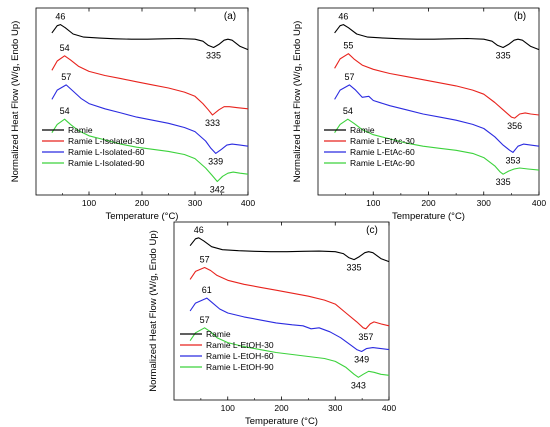 Image resolution: width=550 pixels, height=427 pixels. What do you see at coordinates (212, 123) in the screenshot?
I see `peak-label: 333` at bounding box center [212, 123].